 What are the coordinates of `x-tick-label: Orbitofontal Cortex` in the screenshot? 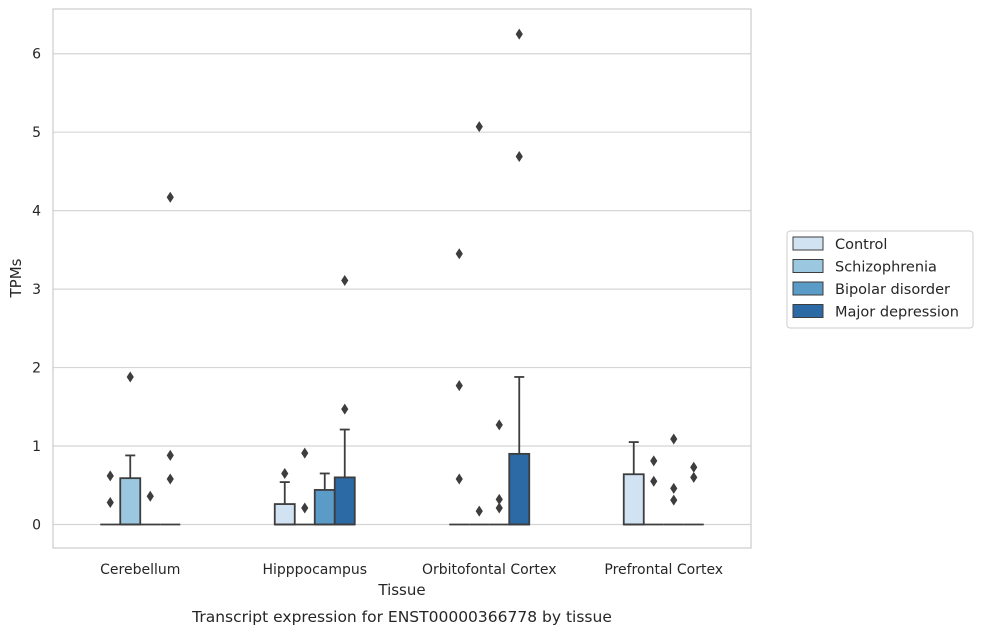 It's located at (489, 570).